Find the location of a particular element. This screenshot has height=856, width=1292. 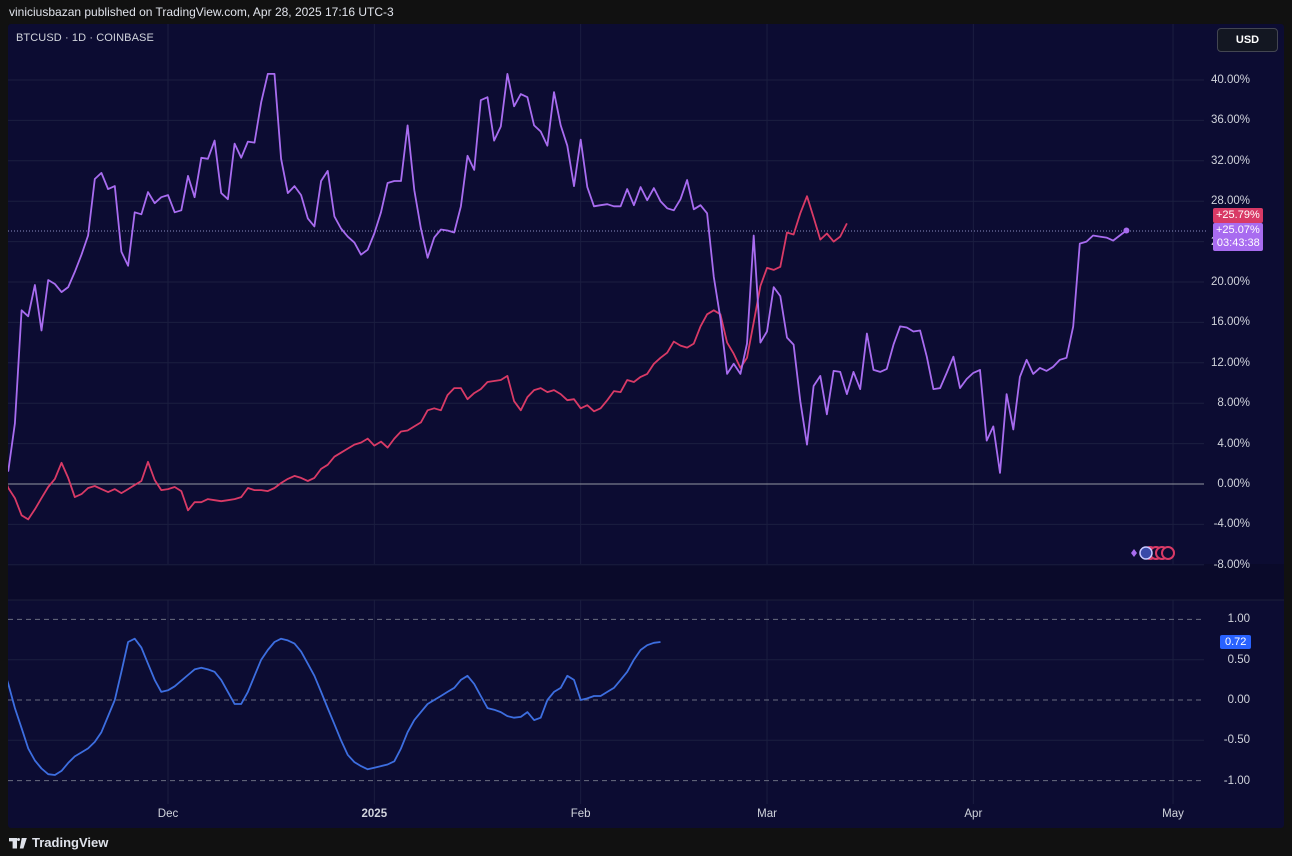

event-marker-flag-icon is located at coordinates (1146, 553).